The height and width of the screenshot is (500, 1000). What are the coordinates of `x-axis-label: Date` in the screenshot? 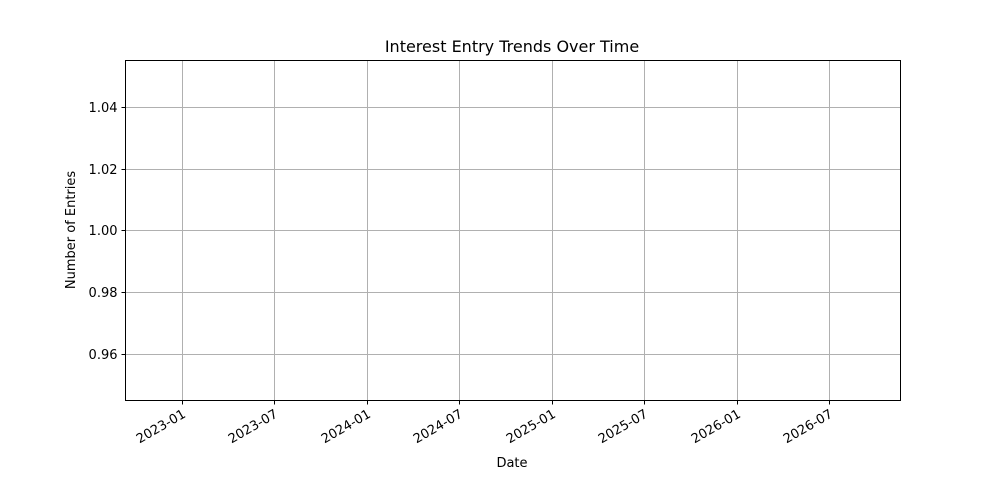 It's located at (511, 463).